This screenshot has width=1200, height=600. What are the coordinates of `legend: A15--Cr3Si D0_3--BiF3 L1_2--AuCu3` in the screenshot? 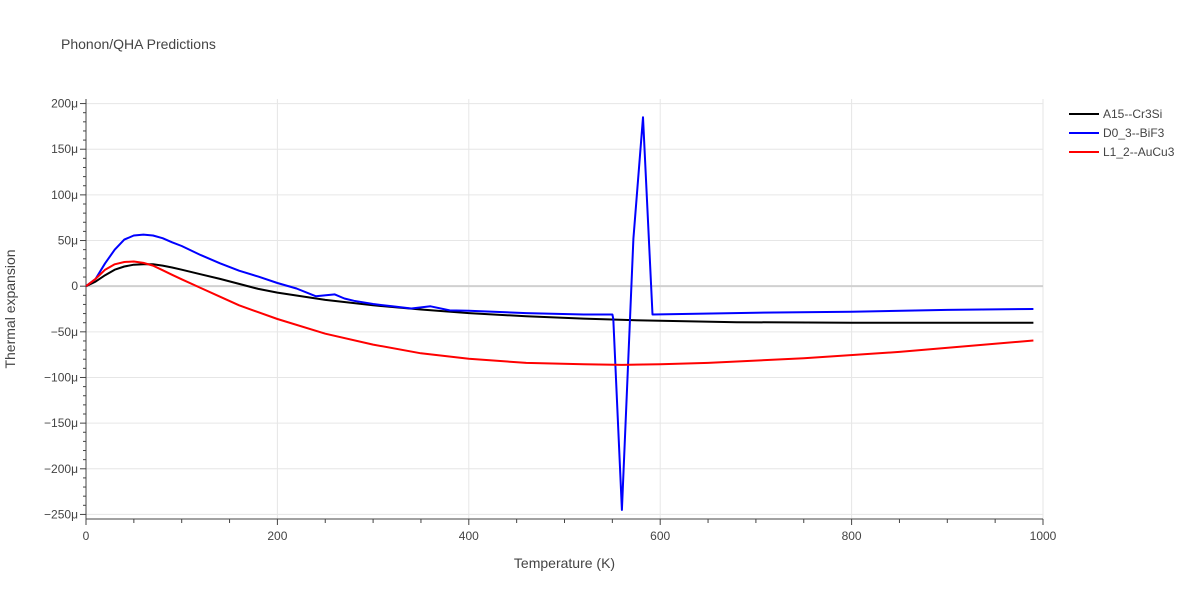 It's located at (1122, 133).